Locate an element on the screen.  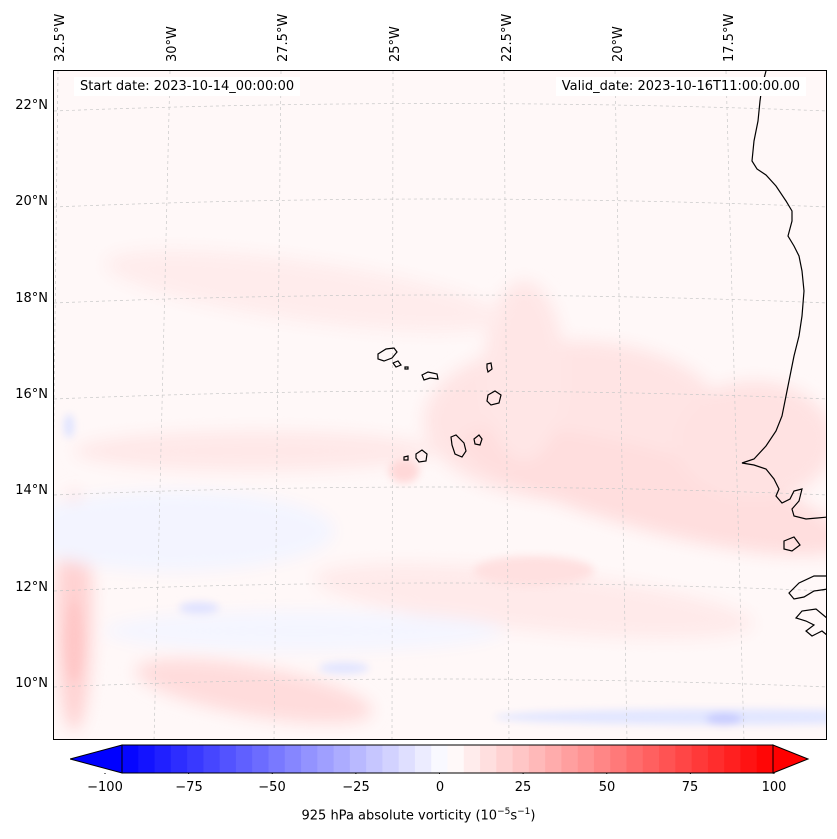
colorbar-tick-label: 0 is located at coordinates (440, 787).